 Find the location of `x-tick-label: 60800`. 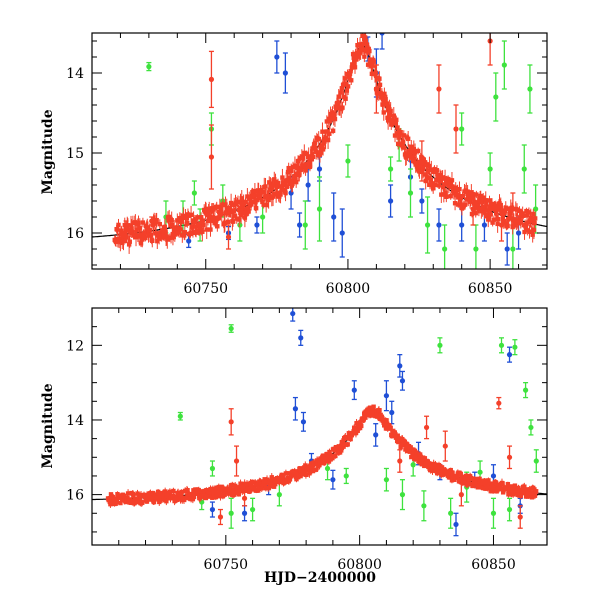

x-tick-label: 60800 is located at coordinates (359, 565).